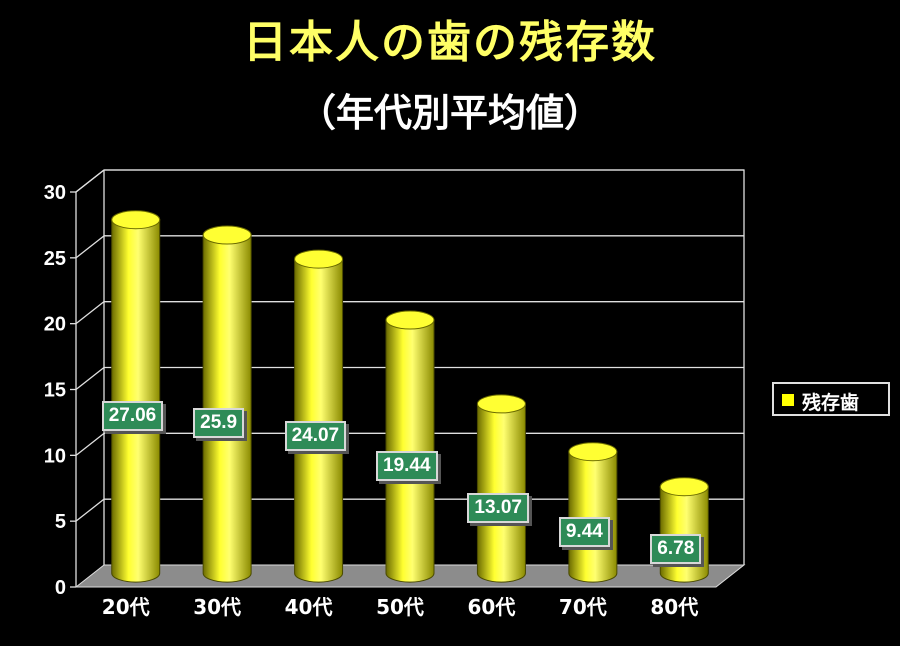 The width and height of the screenshot is (900, 646). What do you see at coordinates (309, 607) in the screenshot?
I see `x-tick-label: 40代` at bounding box center [309, 607].